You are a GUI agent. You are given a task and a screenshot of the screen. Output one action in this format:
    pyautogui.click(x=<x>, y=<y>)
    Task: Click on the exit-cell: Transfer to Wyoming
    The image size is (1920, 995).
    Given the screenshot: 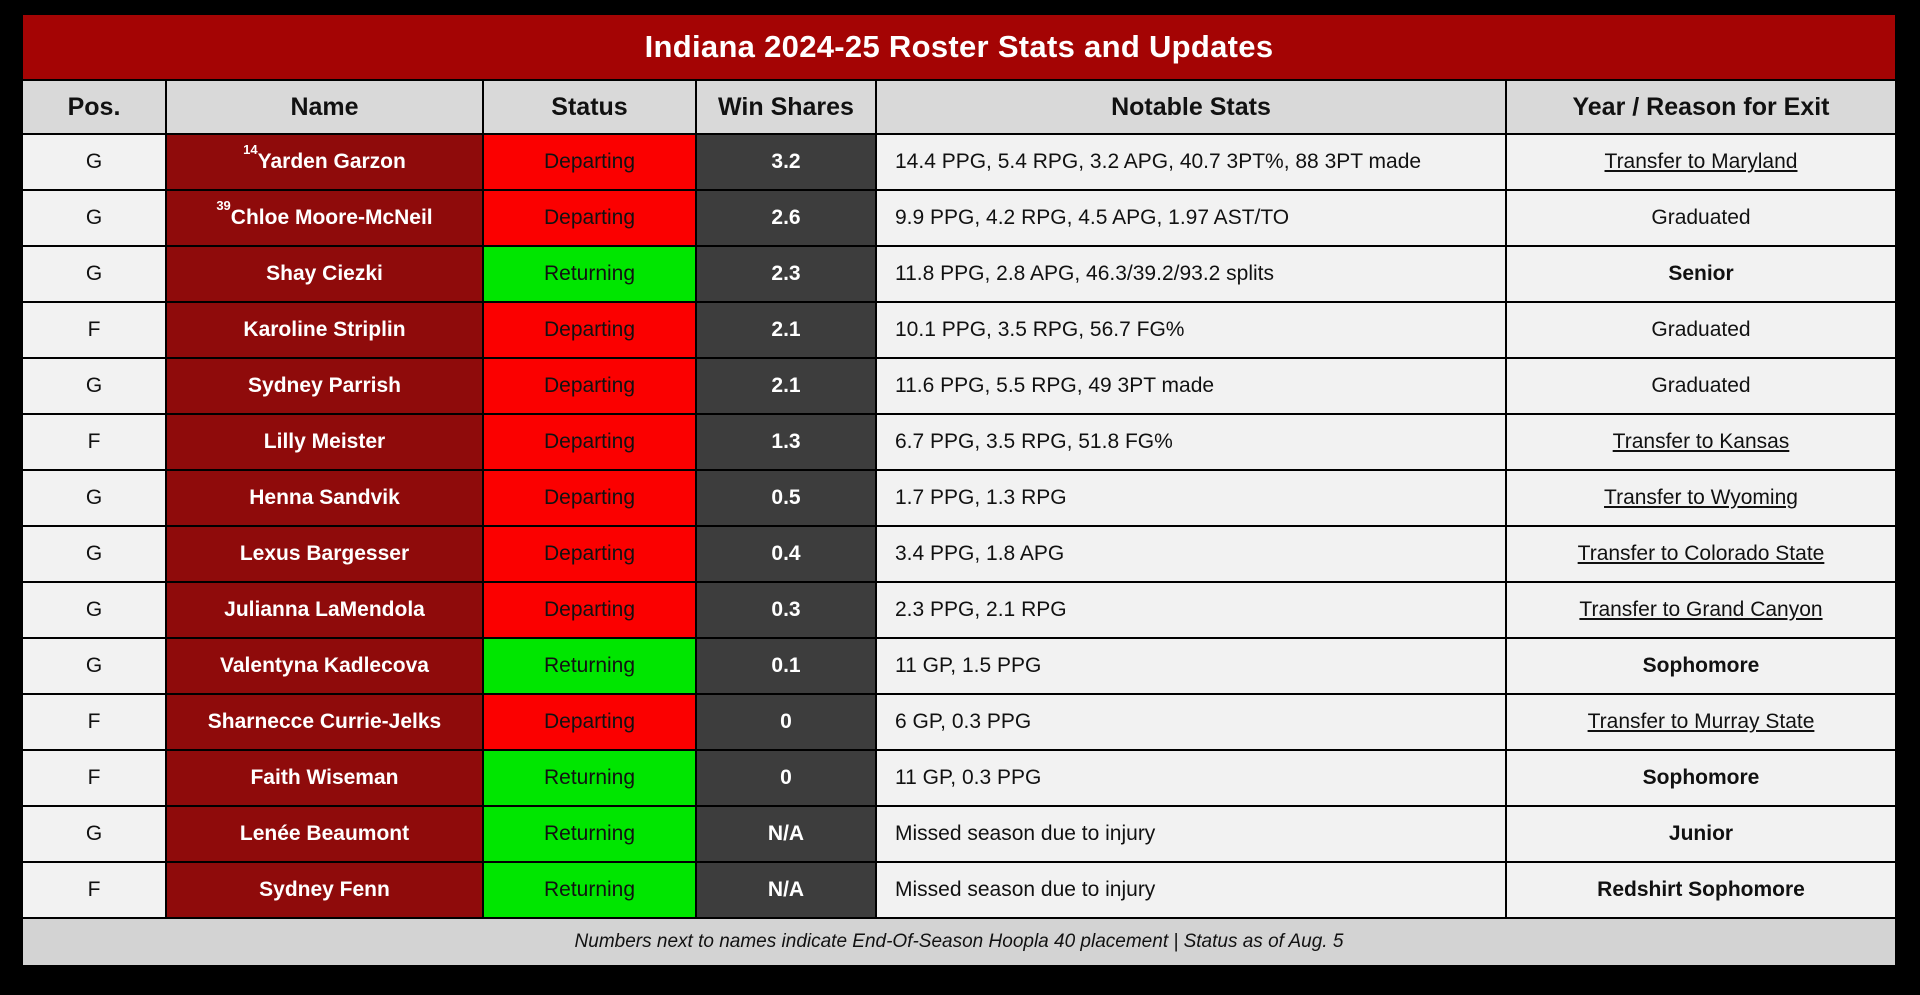 What is the action you would take?
    pyautogui.click(x=1701, y=498)
    